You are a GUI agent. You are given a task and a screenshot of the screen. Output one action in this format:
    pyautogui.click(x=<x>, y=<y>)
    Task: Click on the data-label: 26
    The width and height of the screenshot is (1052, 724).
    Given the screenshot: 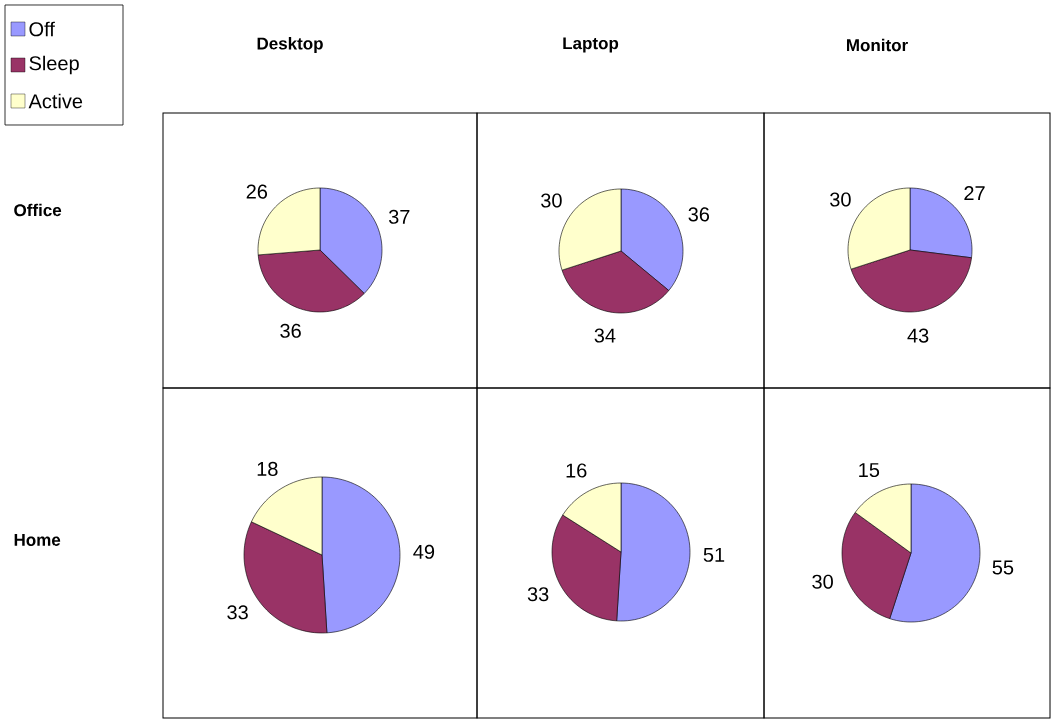 What is the action you would take?
    pyautogui.click(x=257, y=191)
    